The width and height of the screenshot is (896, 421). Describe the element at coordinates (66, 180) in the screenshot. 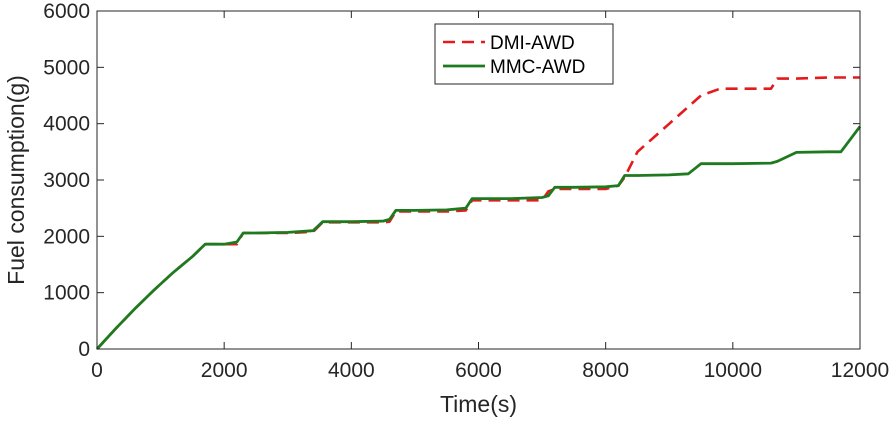

I see `y-tick-label: 3000` at that location.